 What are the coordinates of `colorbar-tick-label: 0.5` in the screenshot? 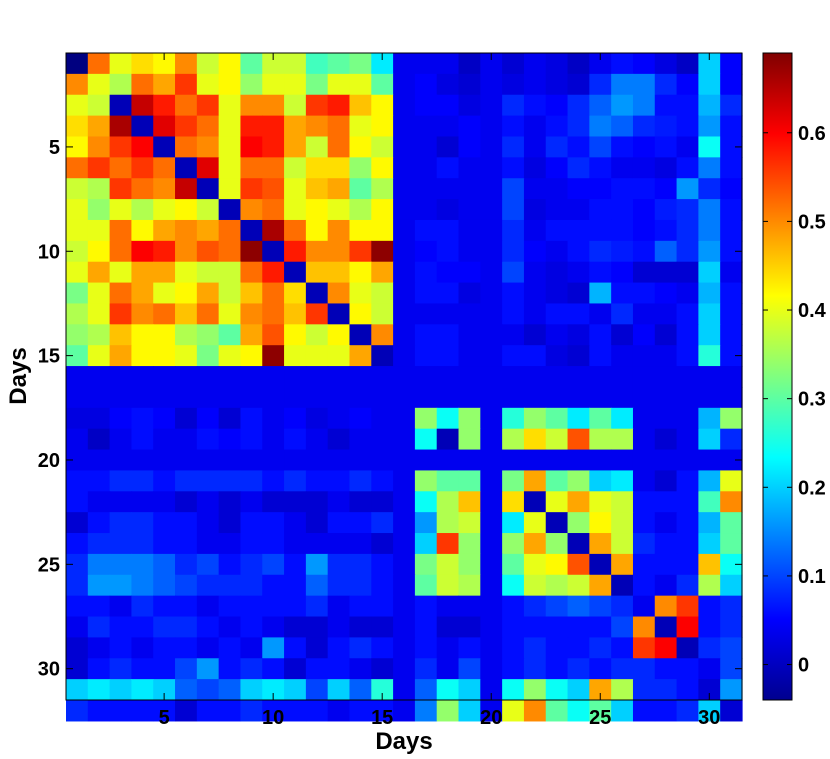 It's located at (812, 222).